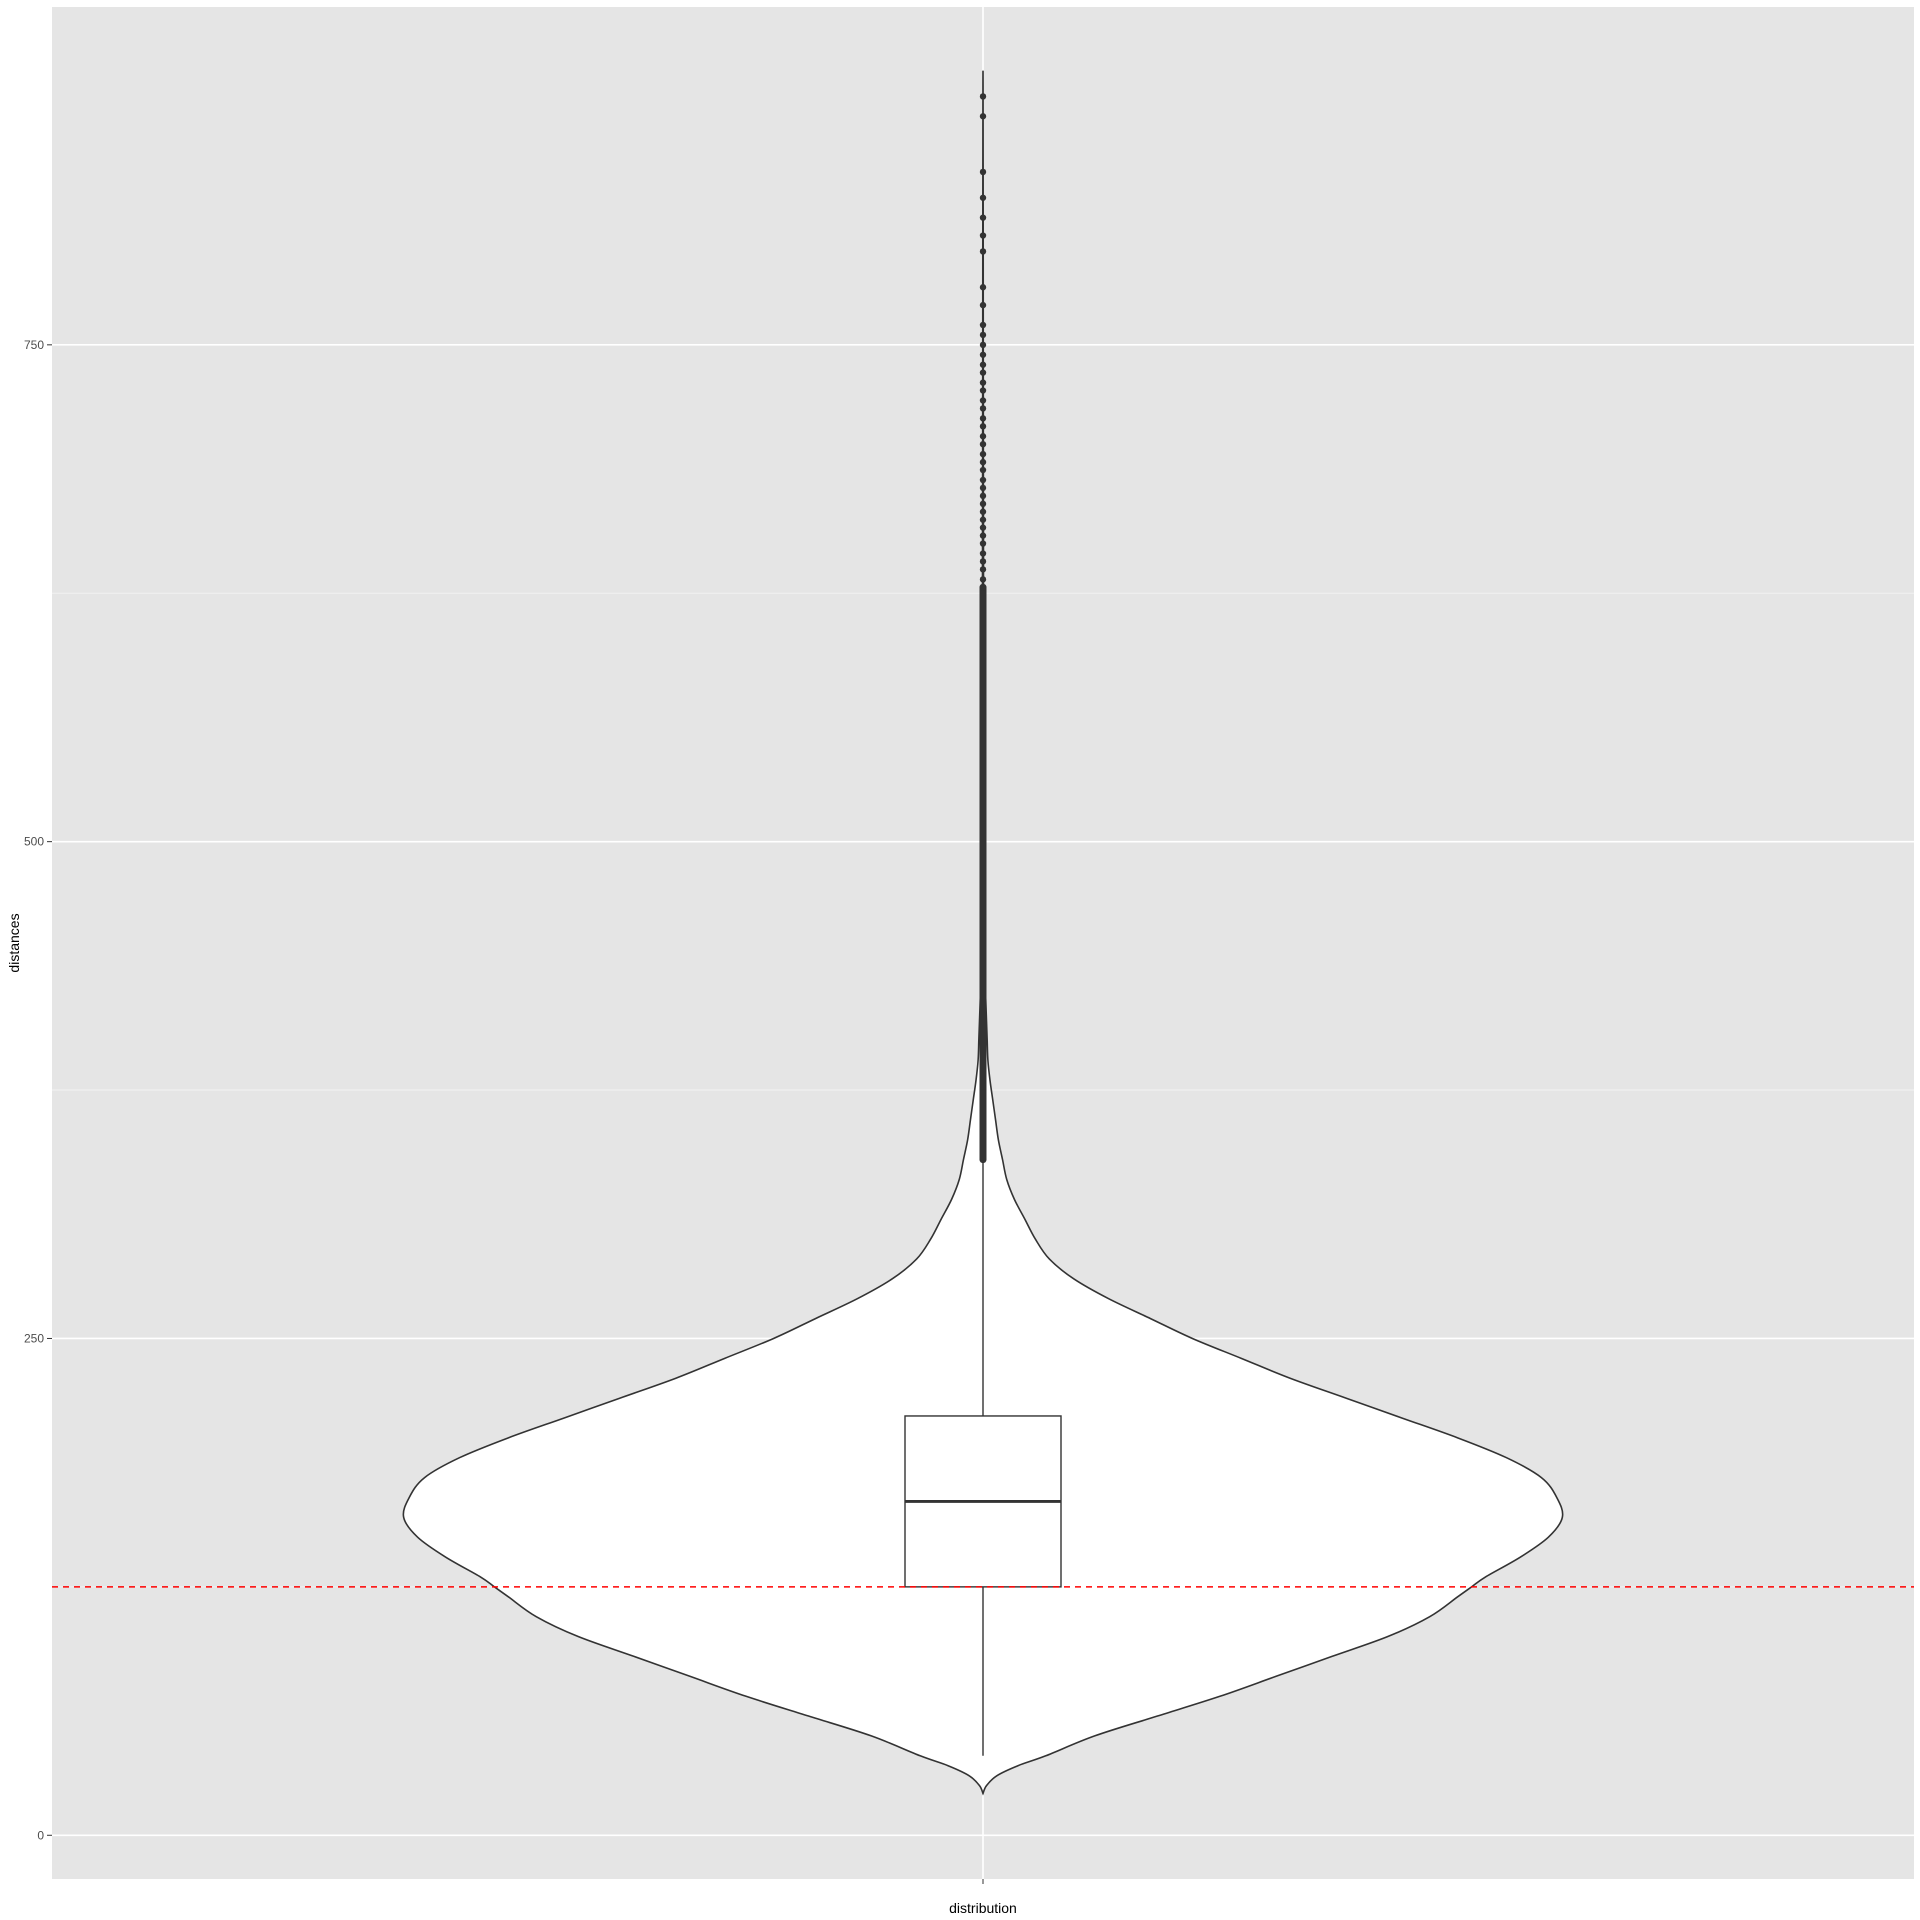 This screenshot has width=1920, height=1920. Describe the element at coordinates (983, 1908) in the screenshot. I see `x-axis-title: distribution` at that location.